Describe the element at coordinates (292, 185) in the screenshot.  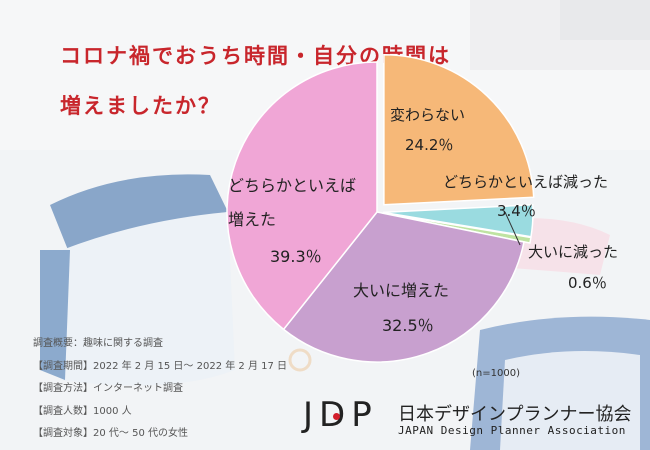
I see `label-somewhat-increased-line1: どちらかといえば` at that location.